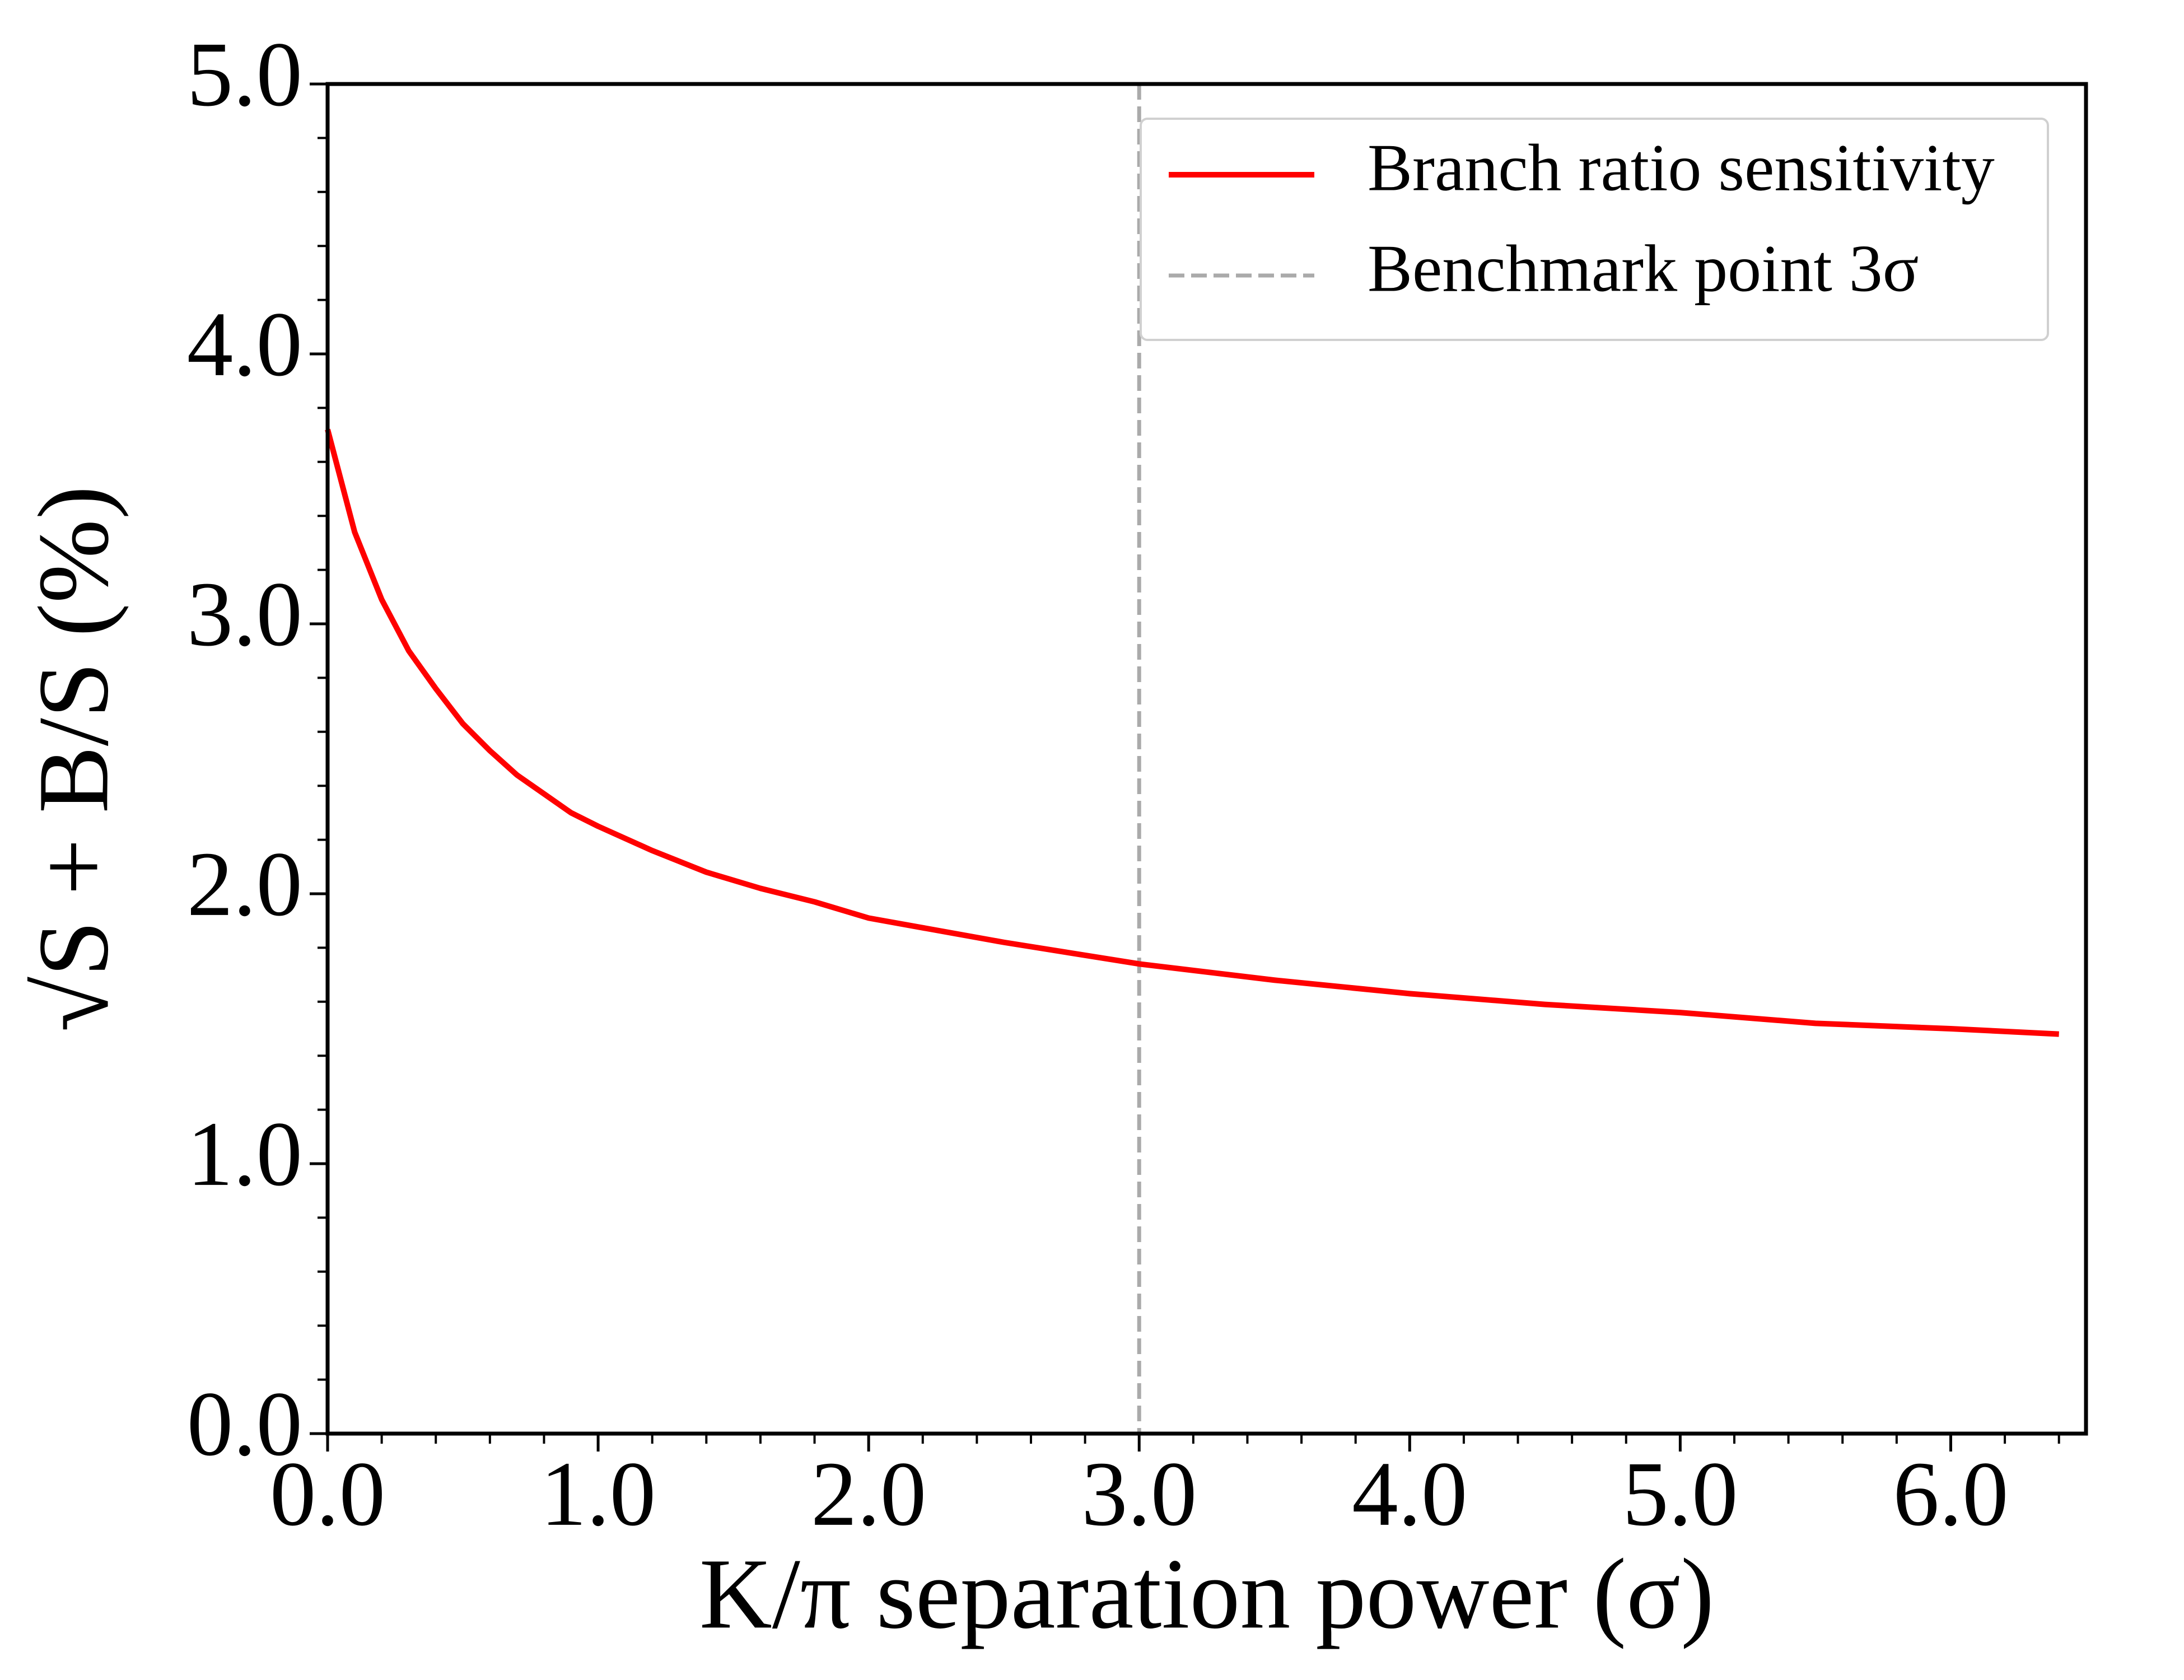  What do you see at coordinates (1139, 1494) in the screenshot?
I see `x-tick-label: 3.0` at bounding box center [1139, 1494].